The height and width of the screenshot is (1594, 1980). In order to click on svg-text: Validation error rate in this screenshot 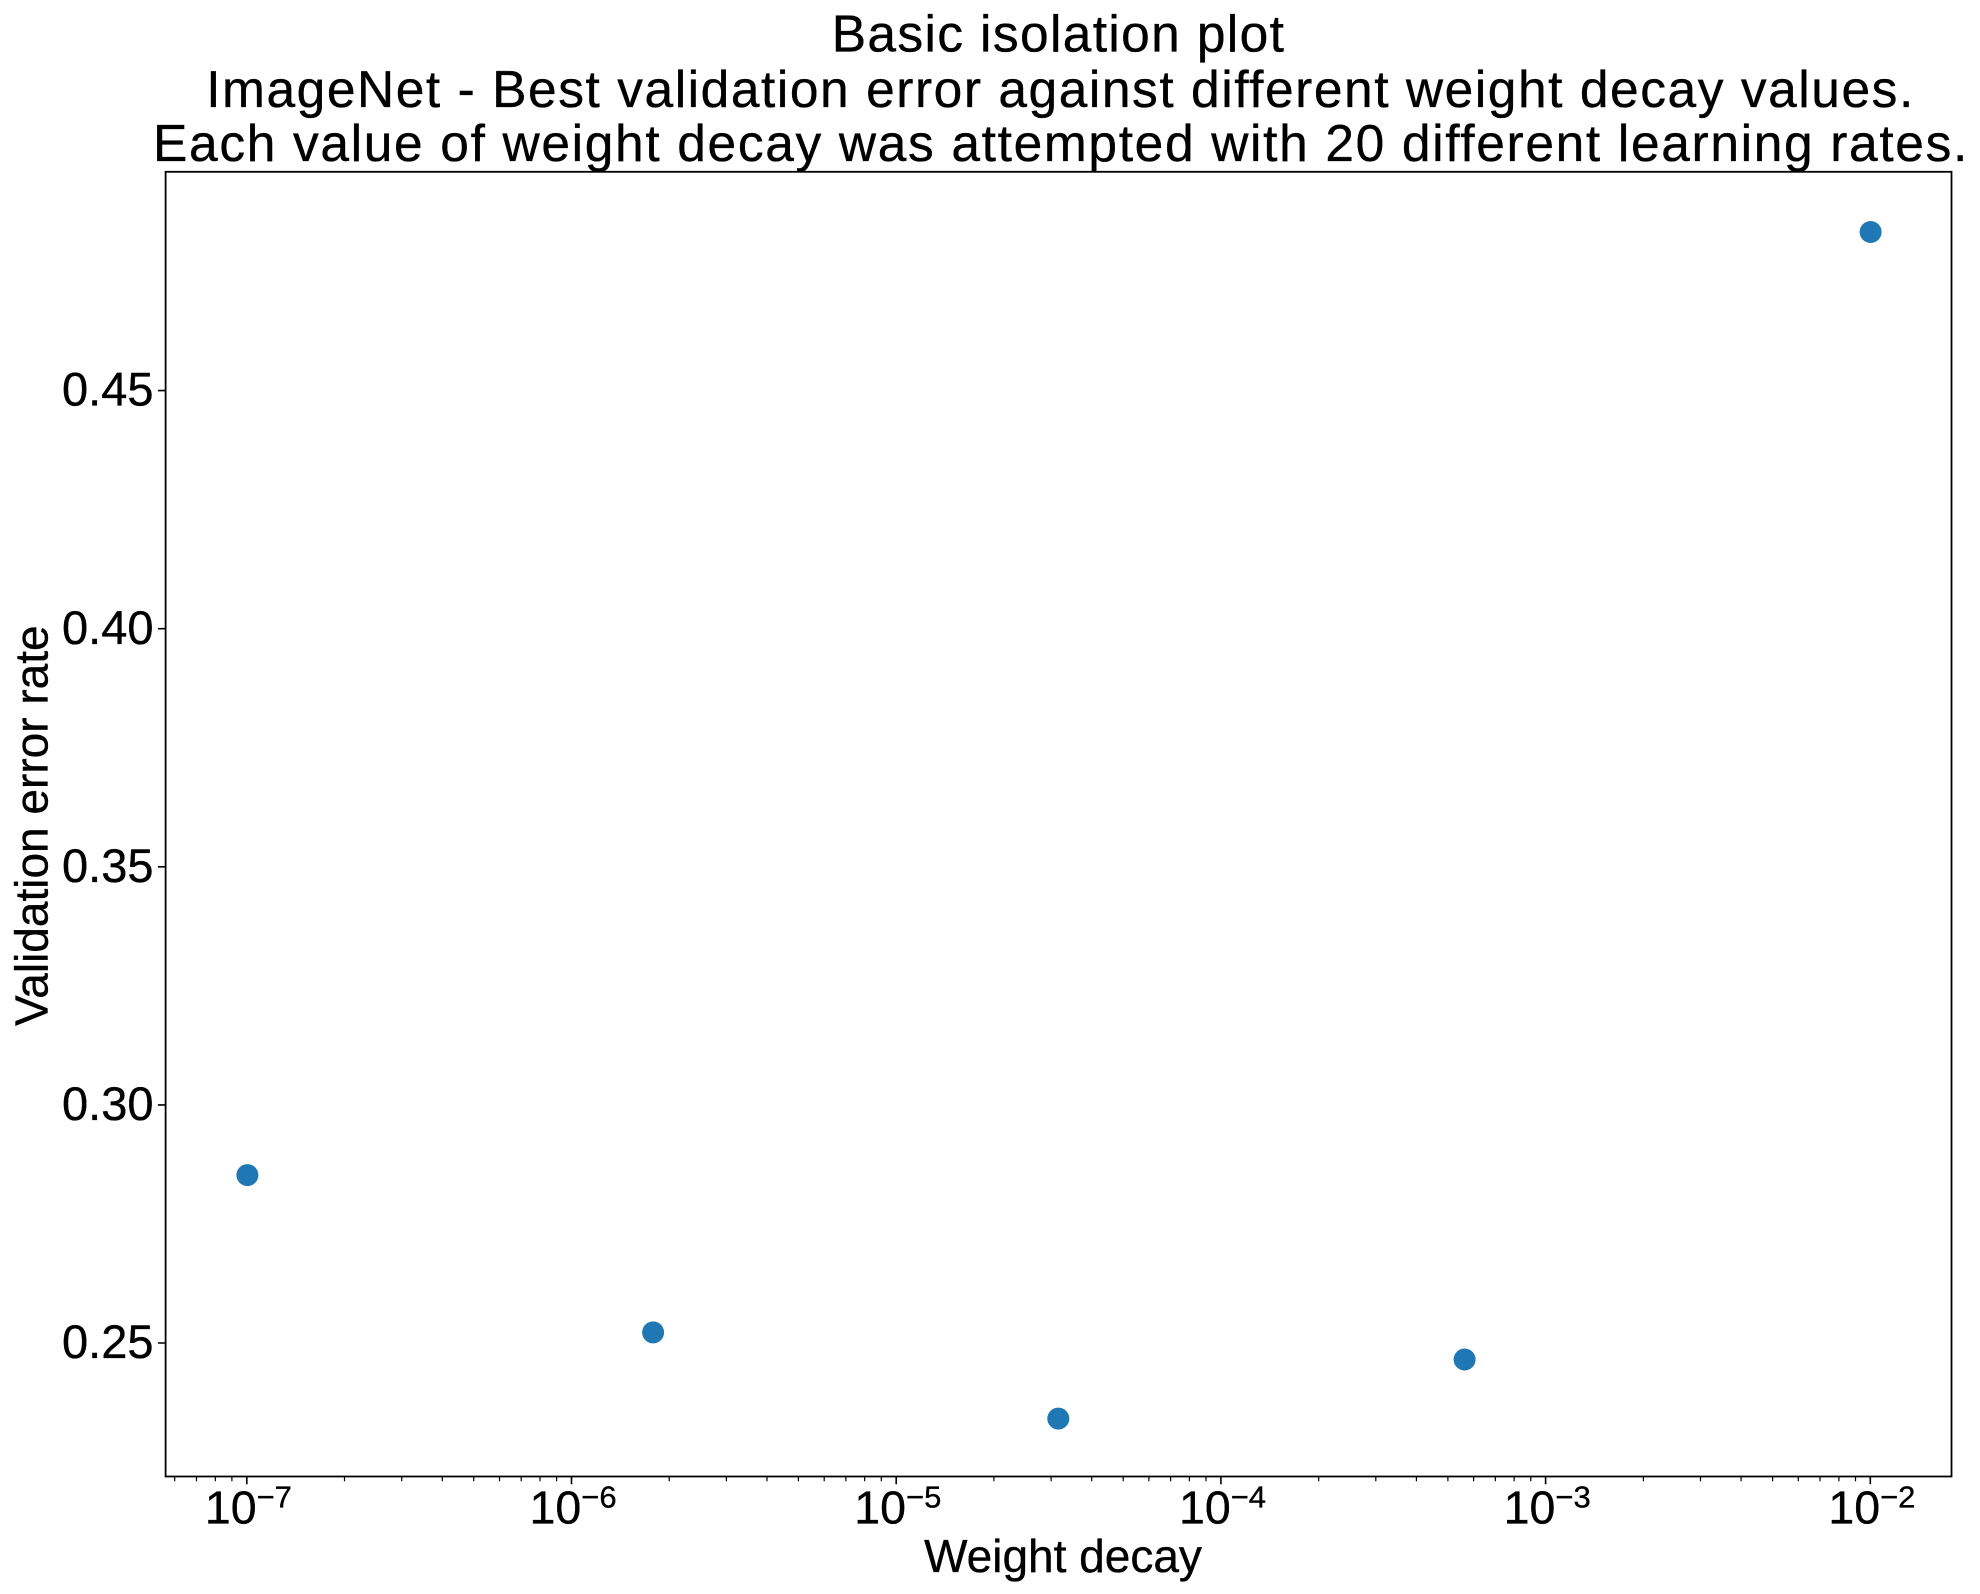, I will do `click(31, 825)`.